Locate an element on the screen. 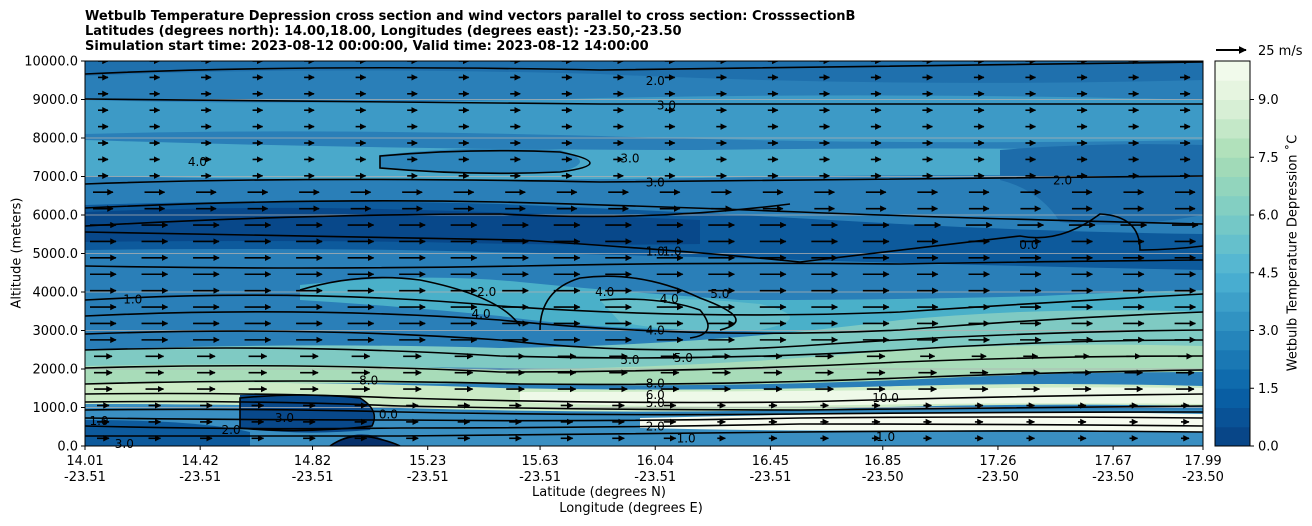 This screenshot has width=1312, height=526. y-tick-label: 7000.0 is located at coordinates (56, 177).